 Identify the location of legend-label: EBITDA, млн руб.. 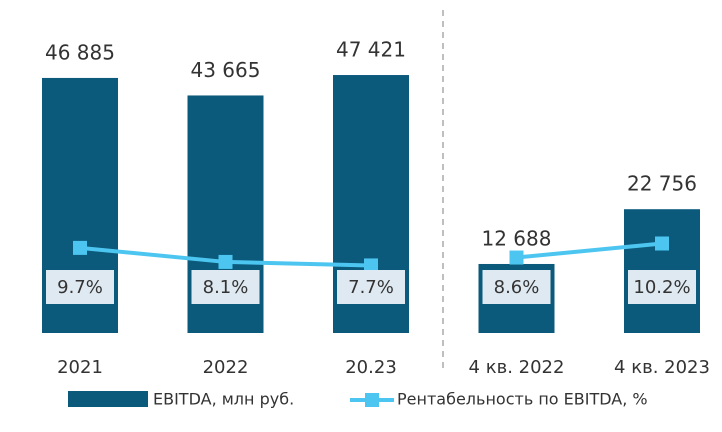
(223, 399).